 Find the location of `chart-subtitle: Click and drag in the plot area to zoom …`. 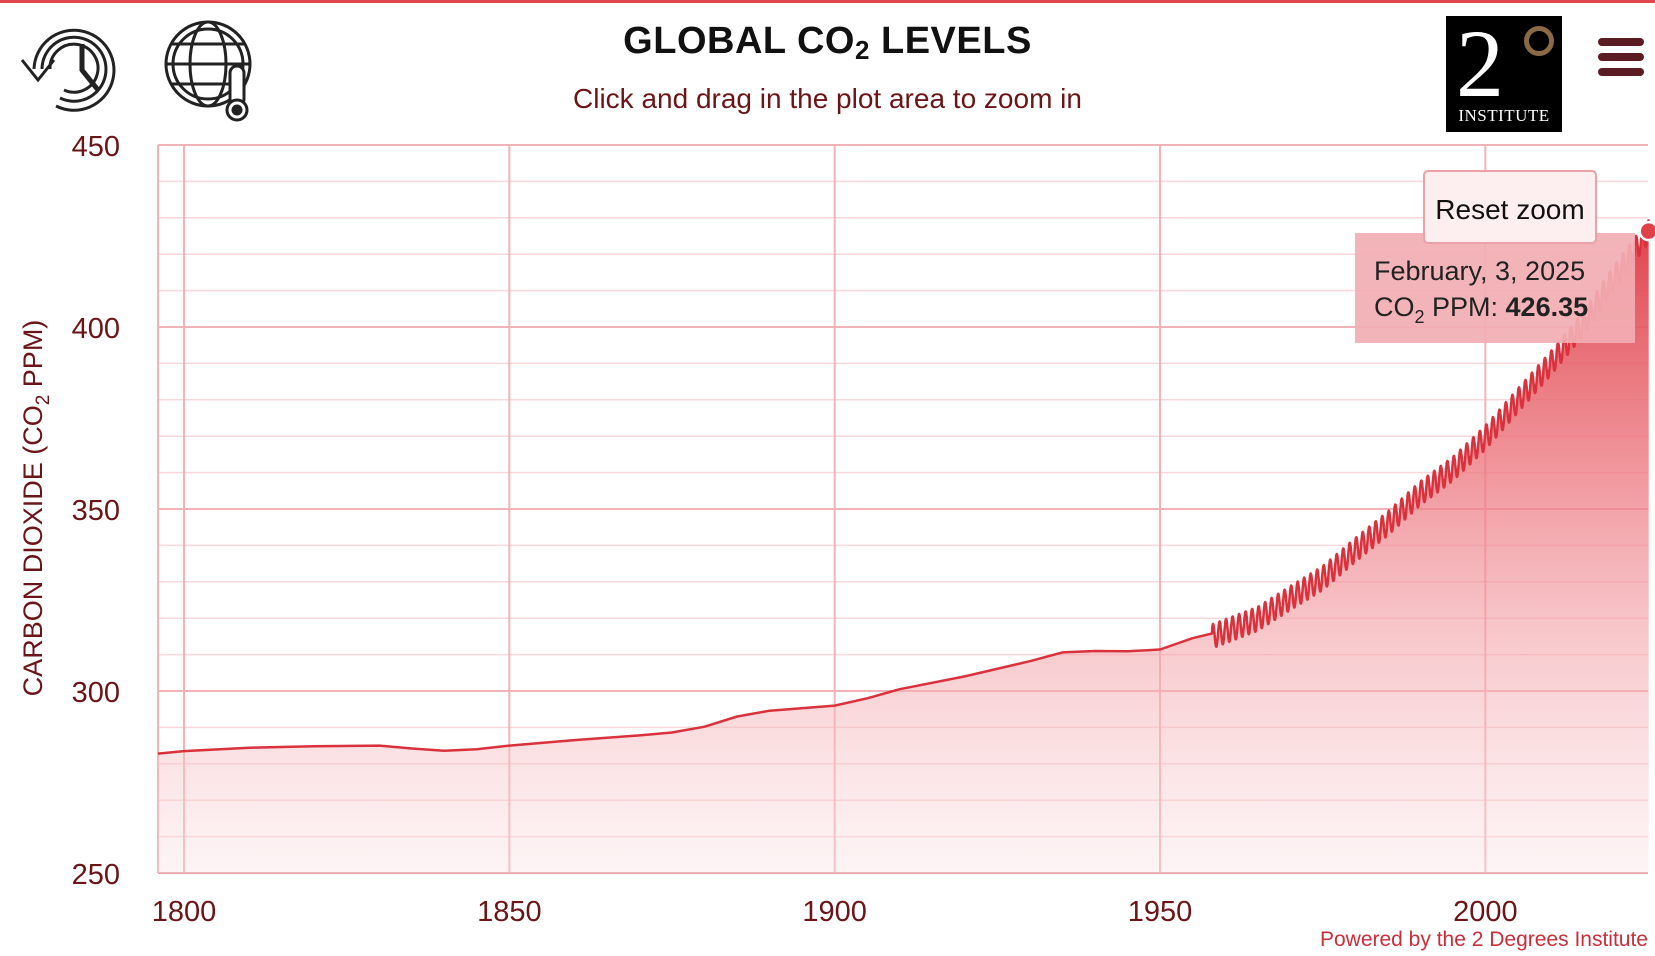

chart-subtitle: Click and drag in the plot area to zoom … is located at coordinates (827, 98).